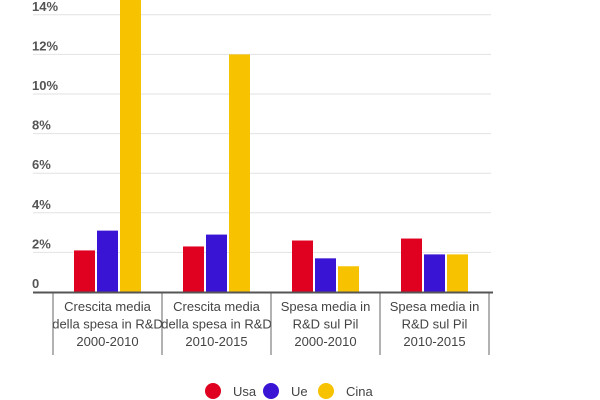  Describe the element at coordinates (271, 391) in the screenshot. I see `legend-swatch-ue` at that location.